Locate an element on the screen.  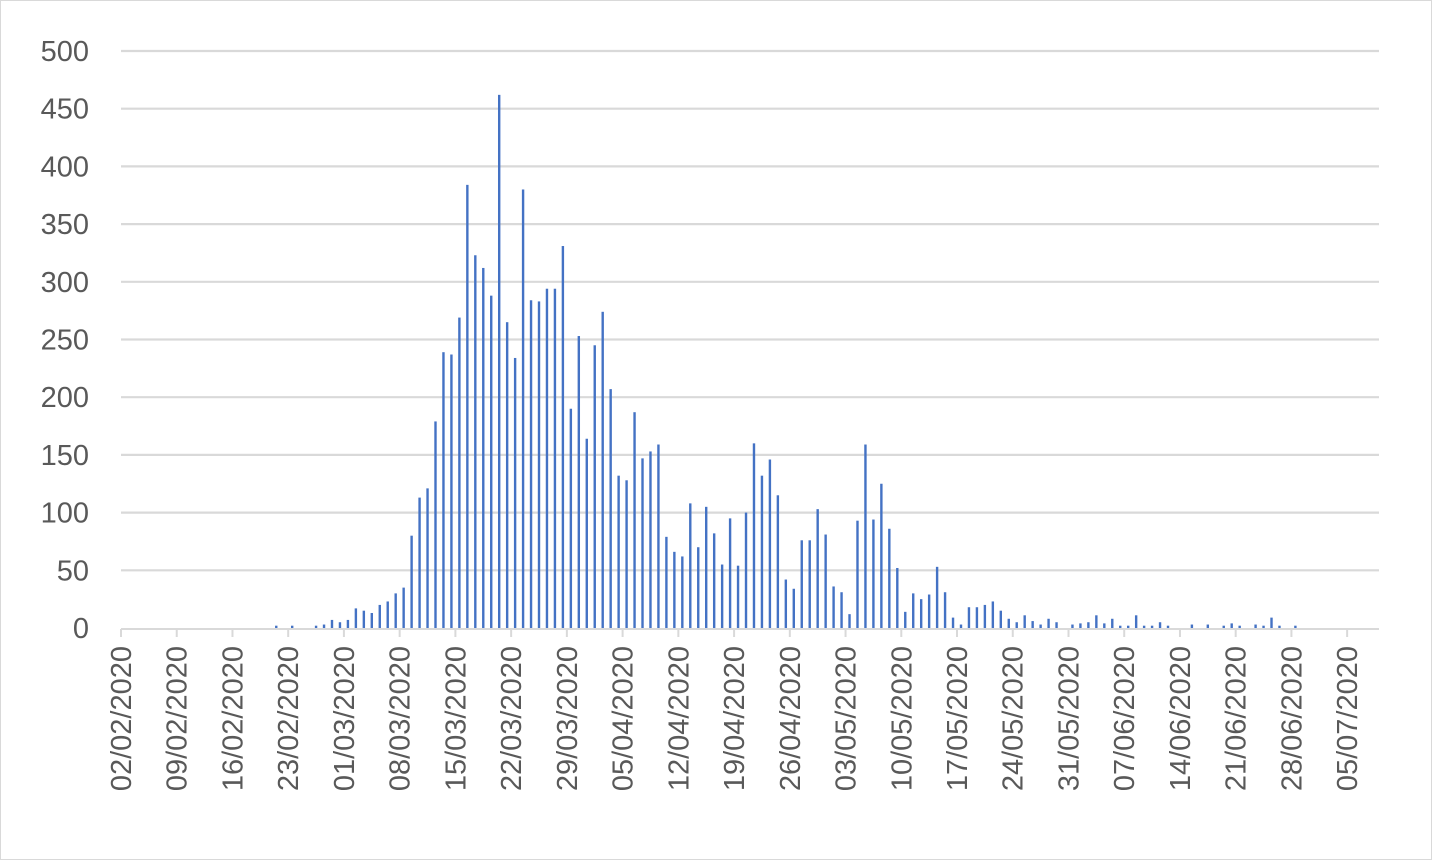
y-tick-label: 500 is located at coordinates (65, 52).